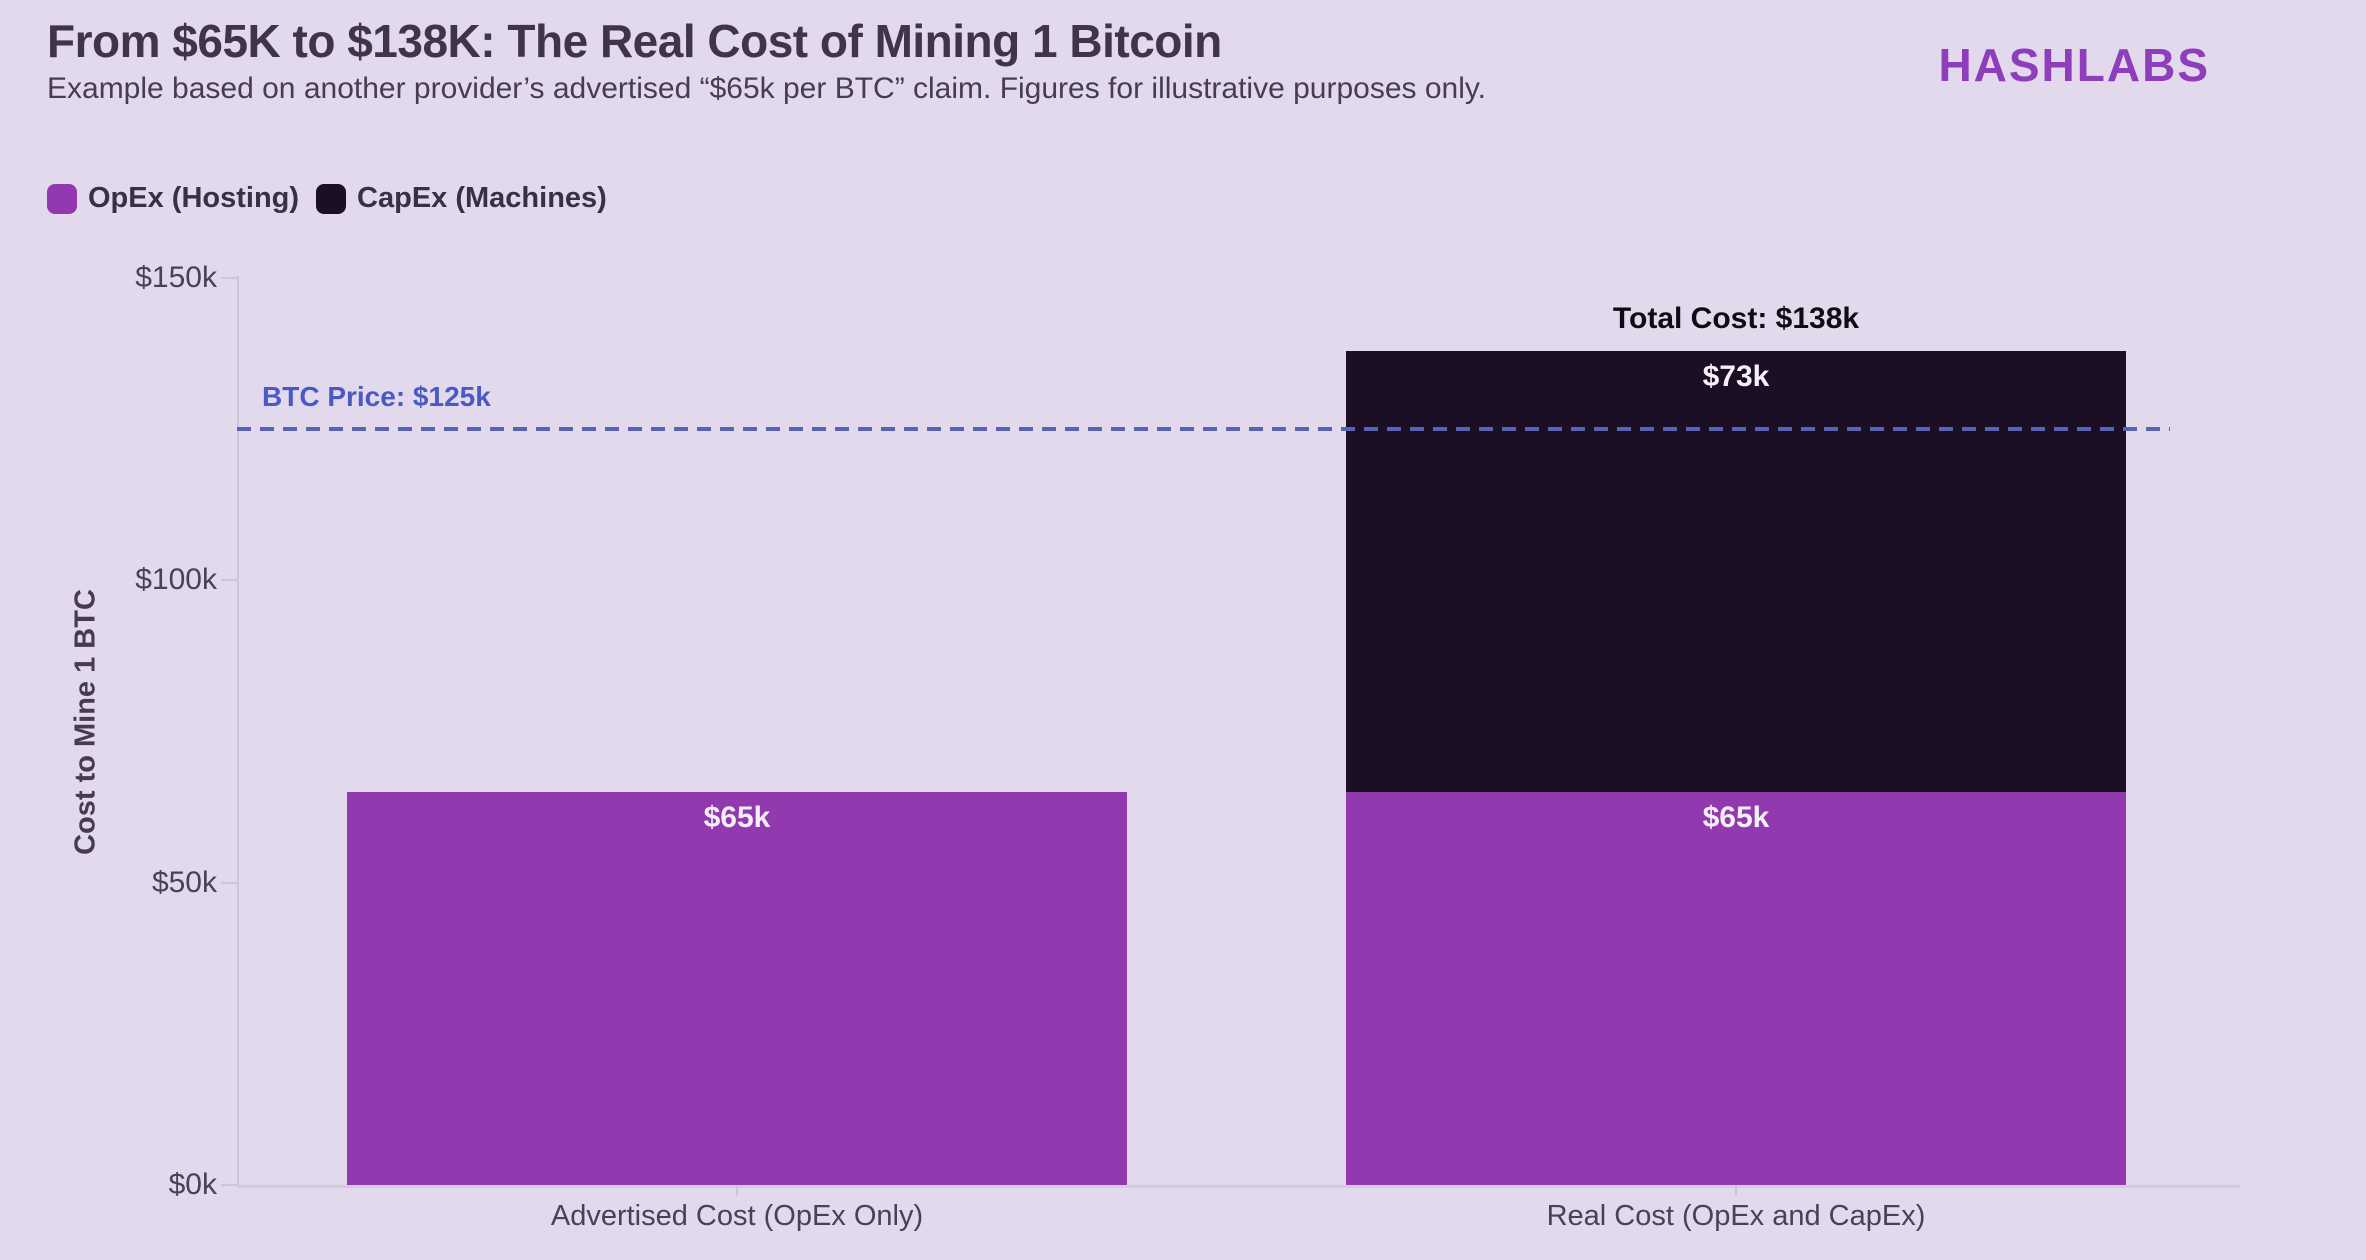 The width and height of the screenshot is (2366, 1260). I want to click on bar-value-label: $73k, so click(1736, 376).